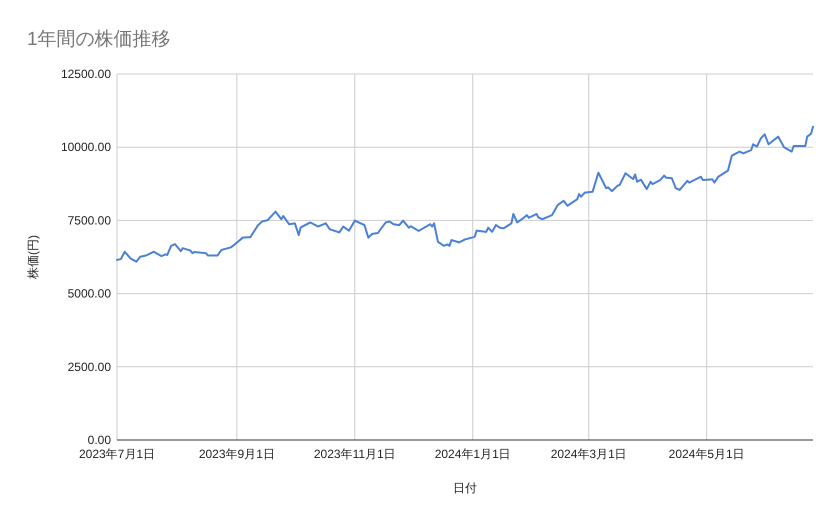 The width and height of the screenshot is (839, 519). I want to click on y-tick-label: 10000.00, so click(86, 147).